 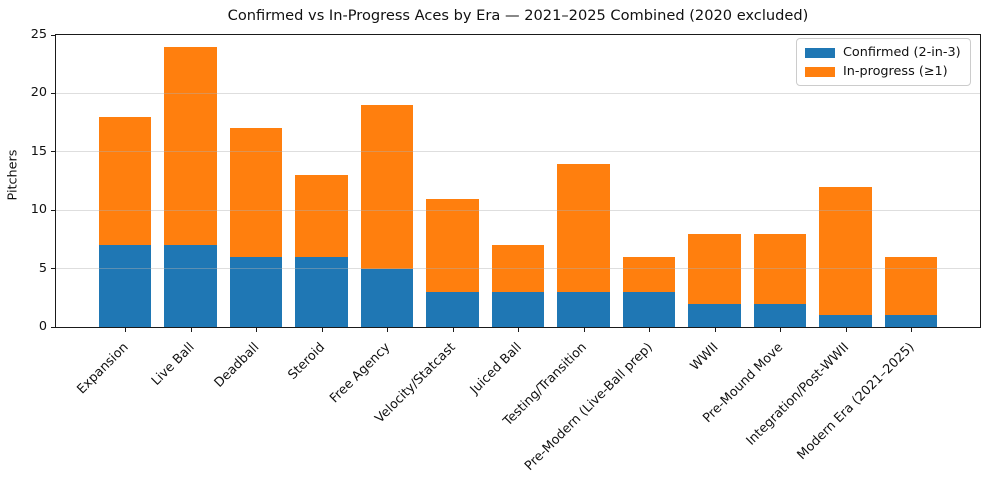 I want to click on x-tick-label-text: Modern Era (2021–2025), so click(x=856, y=401).